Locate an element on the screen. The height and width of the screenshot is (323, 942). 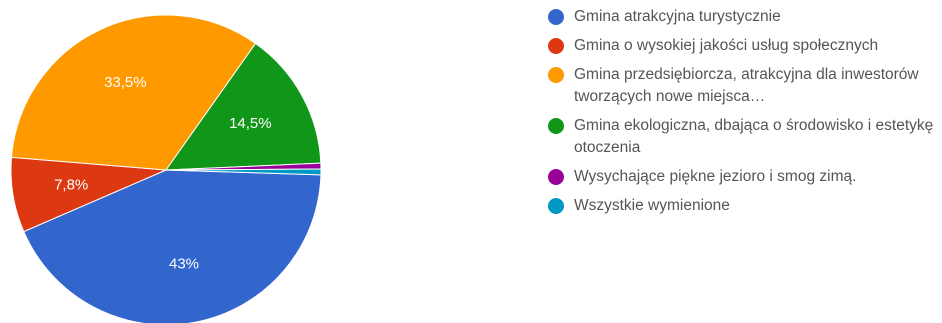
legend-label: Wysychające piękne jezioro i smog zimą. is located at coordinates (715, 176).